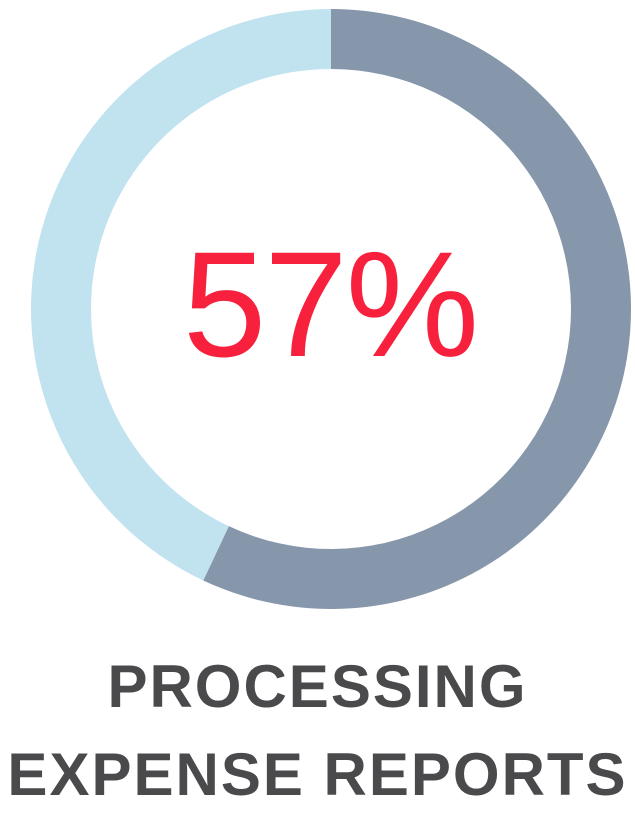  I want to click on caption-line-2: EXPENSE REPORTS, so click(317, 774).